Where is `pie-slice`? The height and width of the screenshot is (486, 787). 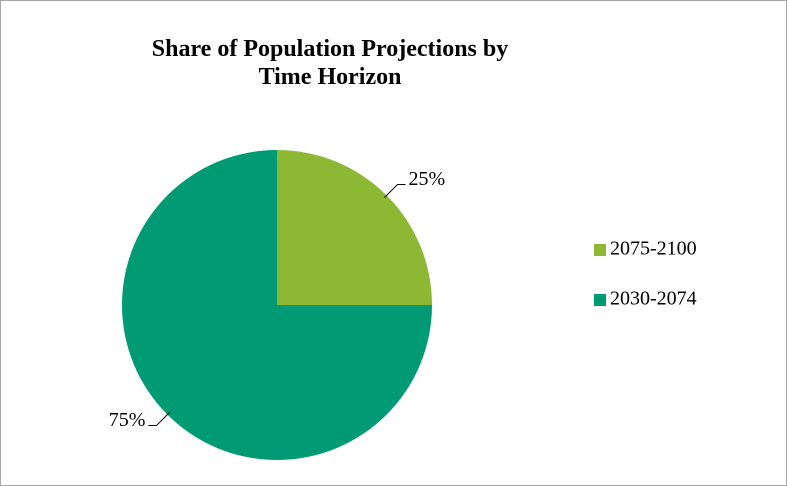
pie-slice is located at coordinates (354, 227).